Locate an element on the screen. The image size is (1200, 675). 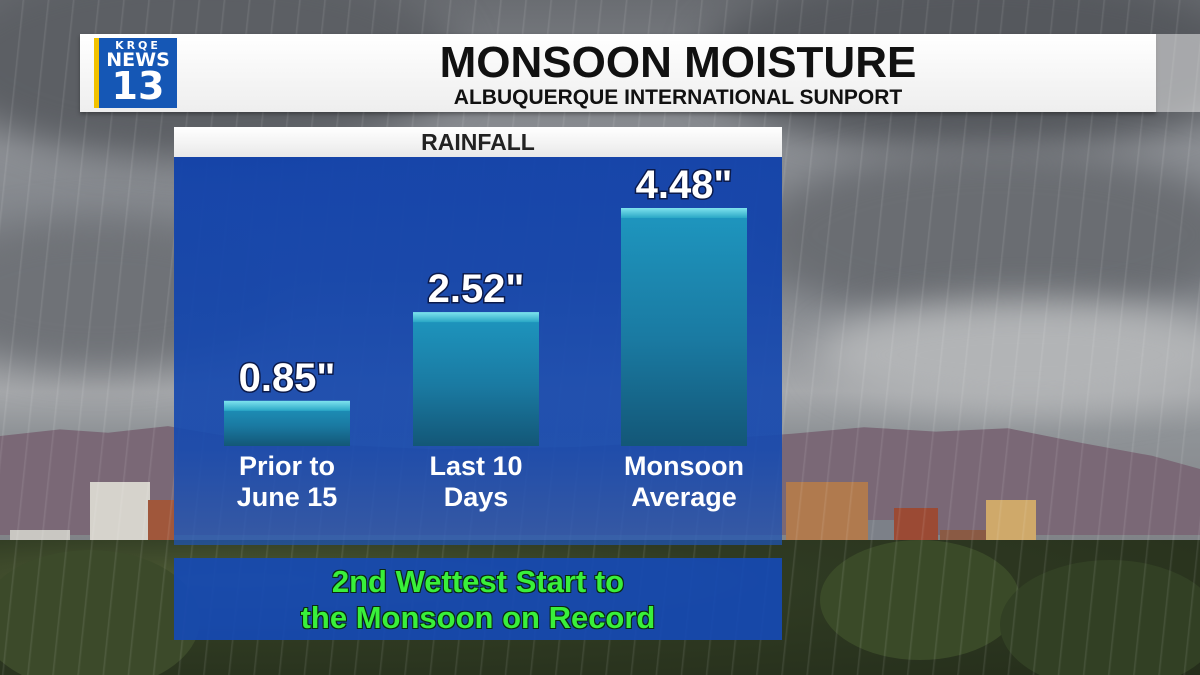
banner-line-2: the Monsoon on Record is located at coordinates (478, 617).